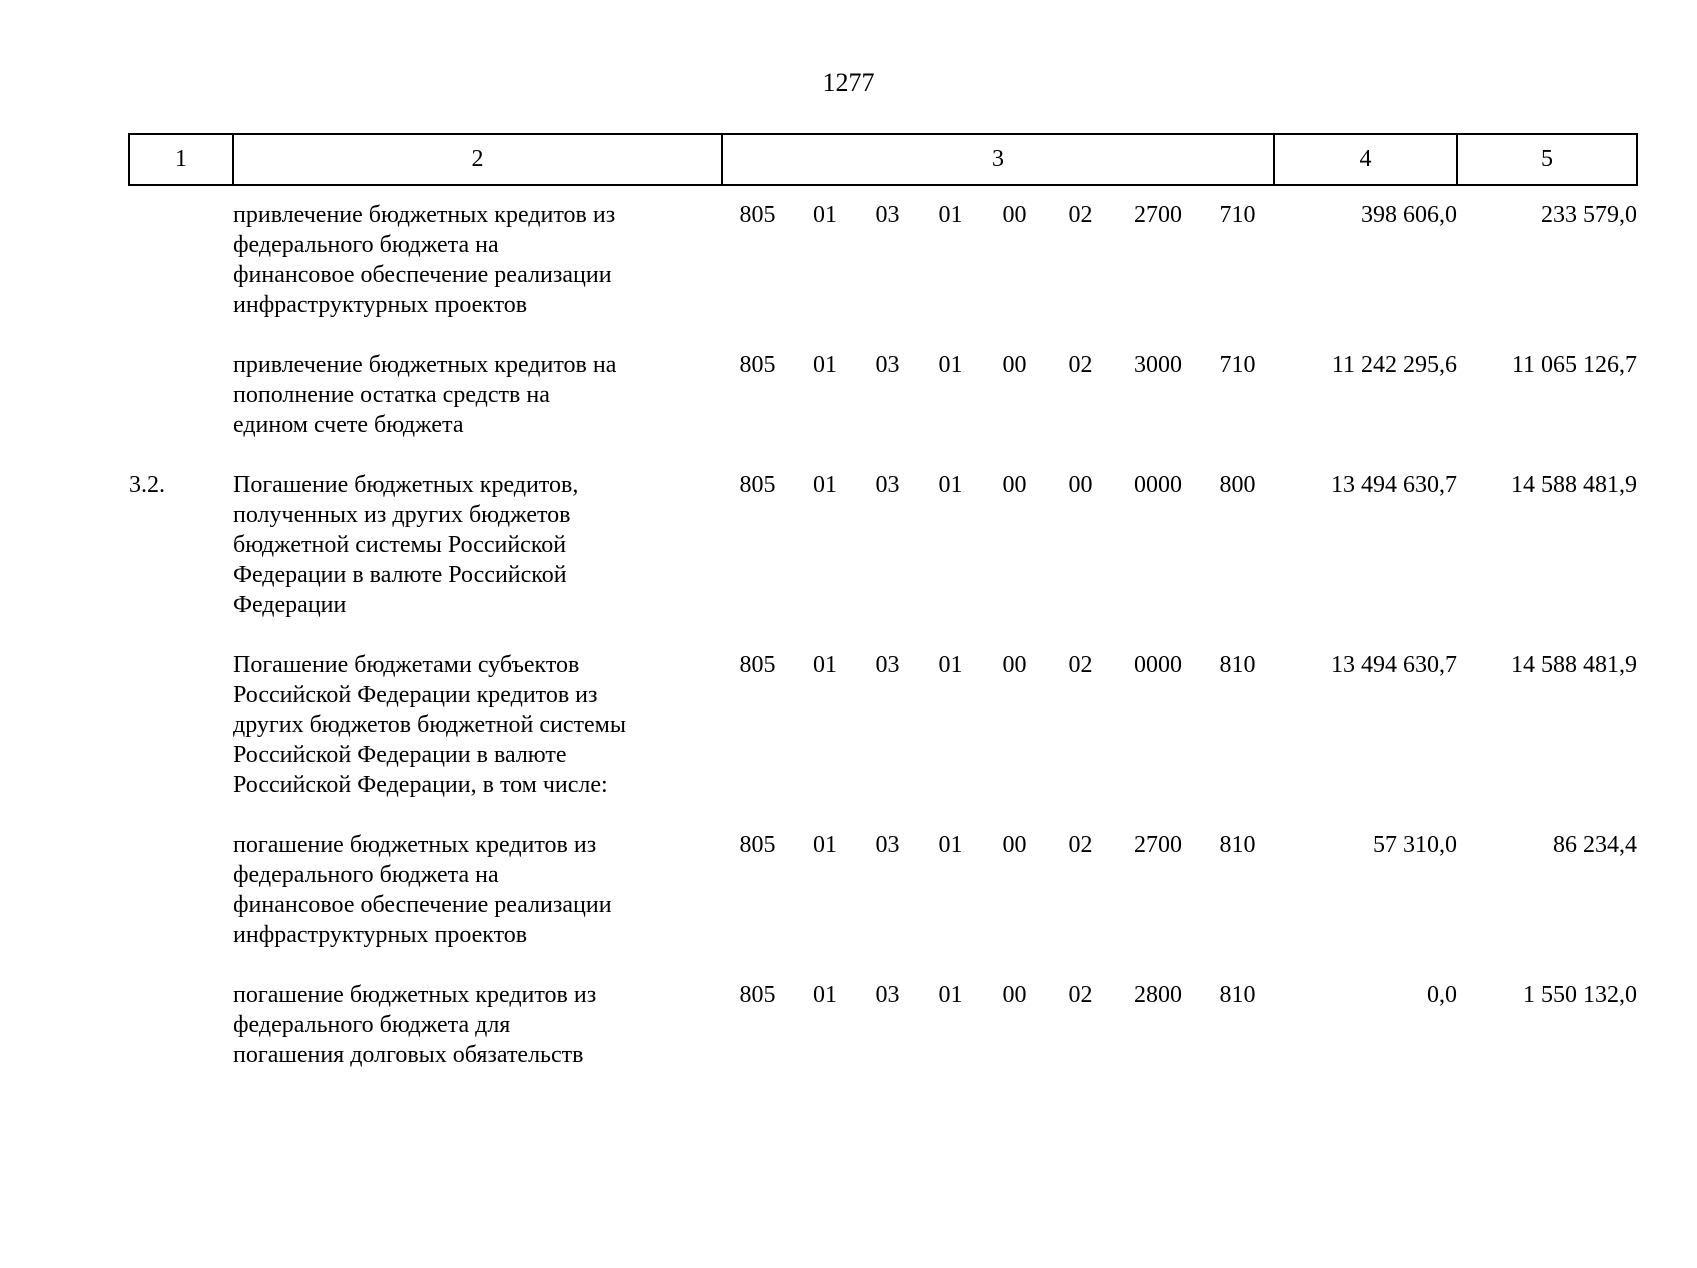  What do you see at coordinates (848, 82) in the screenshot?
I see `page-number: 1277` at bounding box center [848, 82].